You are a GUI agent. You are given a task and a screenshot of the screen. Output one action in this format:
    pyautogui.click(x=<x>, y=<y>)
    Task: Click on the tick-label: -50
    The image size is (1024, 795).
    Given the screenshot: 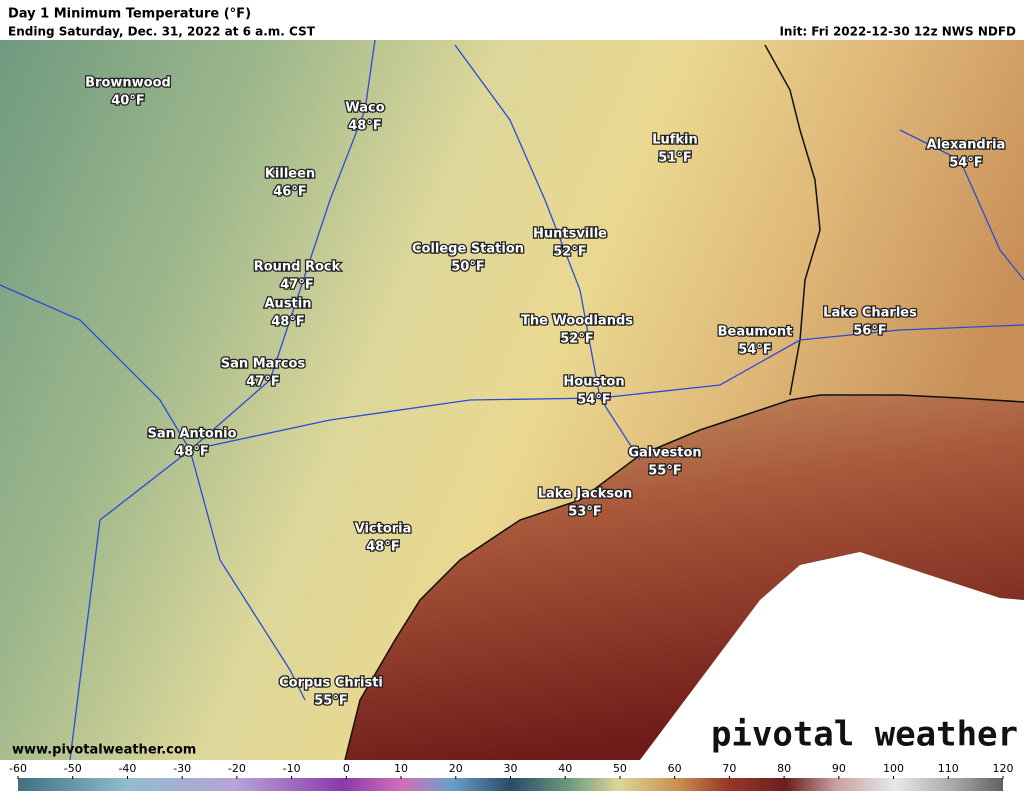 What is the action you would take?
    pyautogui.click(x=73, y=768)
    